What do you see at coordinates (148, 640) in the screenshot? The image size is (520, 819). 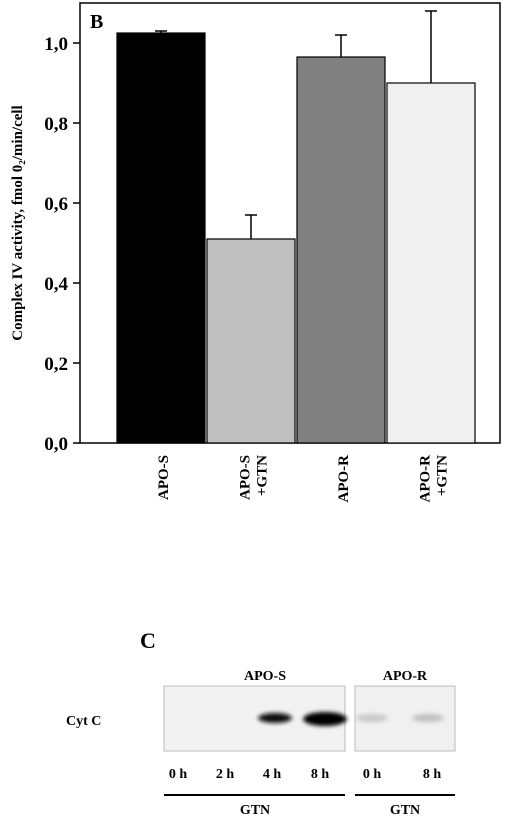 I see `panel-label: C` at bounding box center [148, 640].